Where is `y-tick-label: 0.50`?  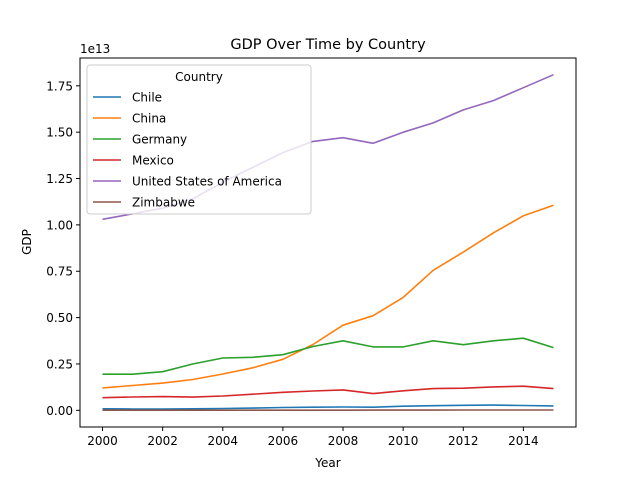 y-tick-label: 0.50 is located at coordinates (59, 318).